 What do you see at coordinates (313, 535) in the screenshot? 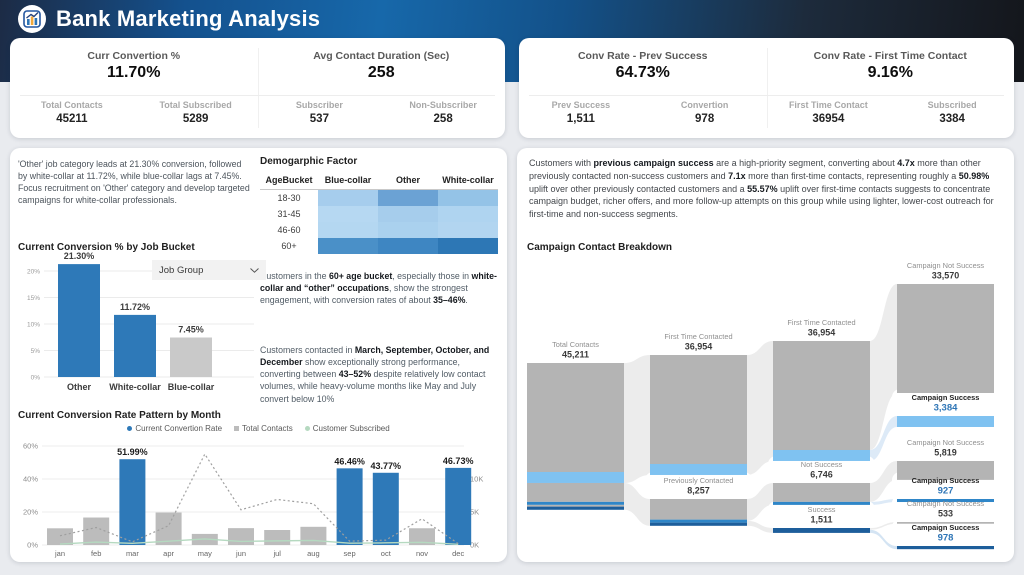
I see `month-bar-aug` at bounding box center [313, 535].